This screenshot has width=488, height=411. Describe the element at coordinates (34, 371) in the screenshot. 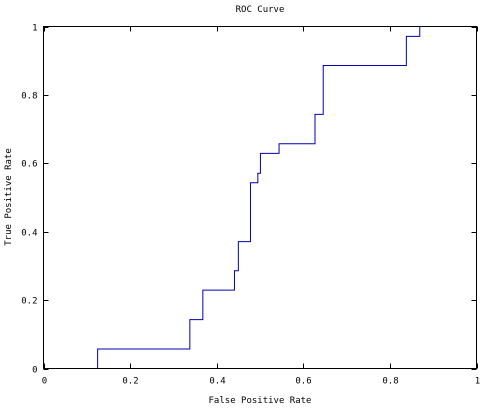

I see `y-tick-label: 0` at that location.